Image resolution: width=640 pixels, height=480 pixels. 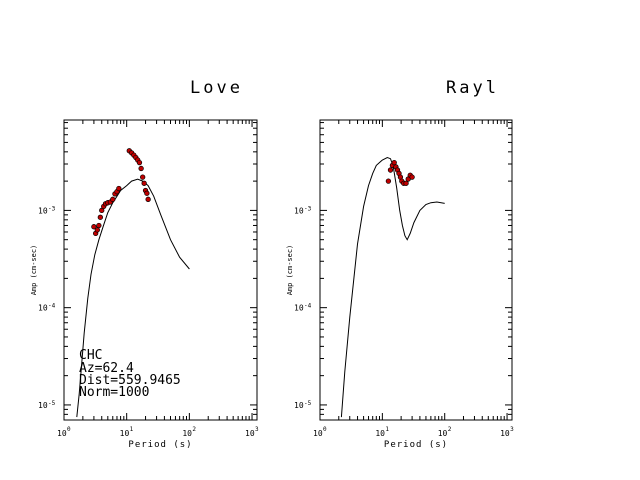 I want to click on rayl-y-axis-label: Amp (cm-sec), so click(x=290, y=270).